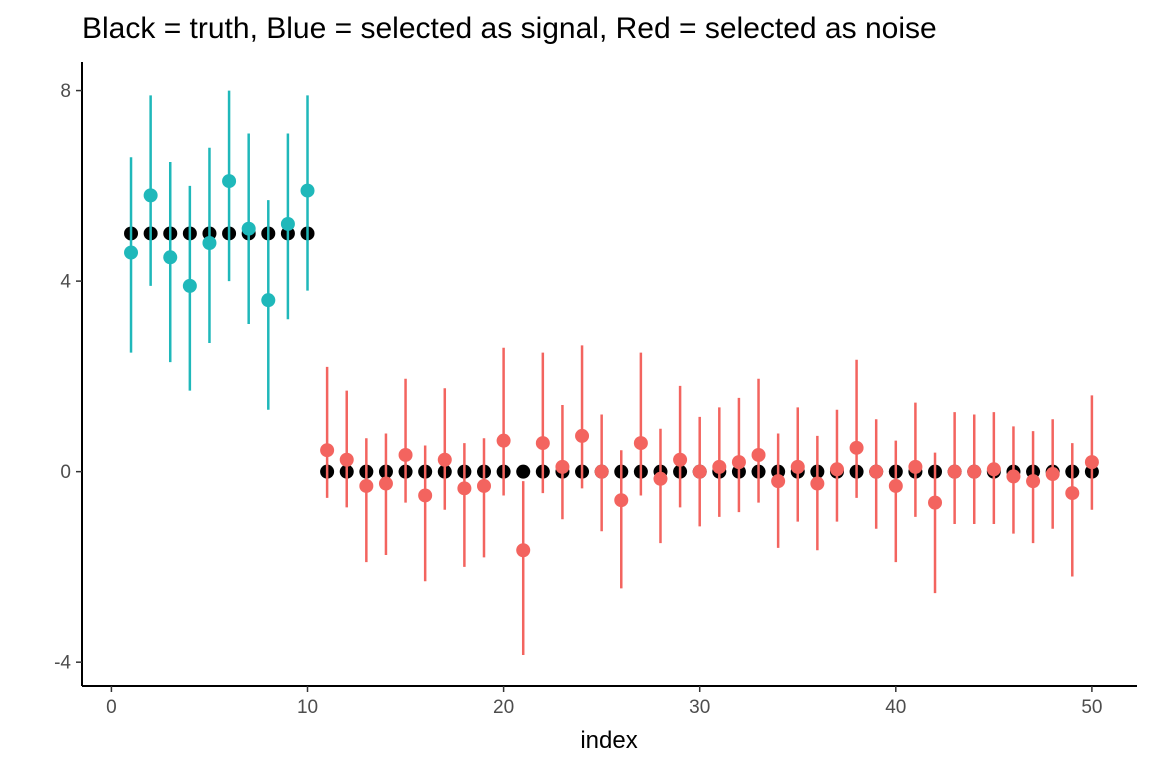  Describe the element at coordinates (523, 471) in the screenshot. I see `truth-point` at that location.